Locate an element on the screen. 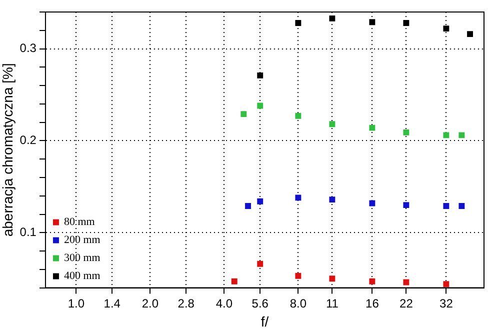 The image size is (494, 331). x-tick-label: 2.0 is located at coordinates (150, 303).